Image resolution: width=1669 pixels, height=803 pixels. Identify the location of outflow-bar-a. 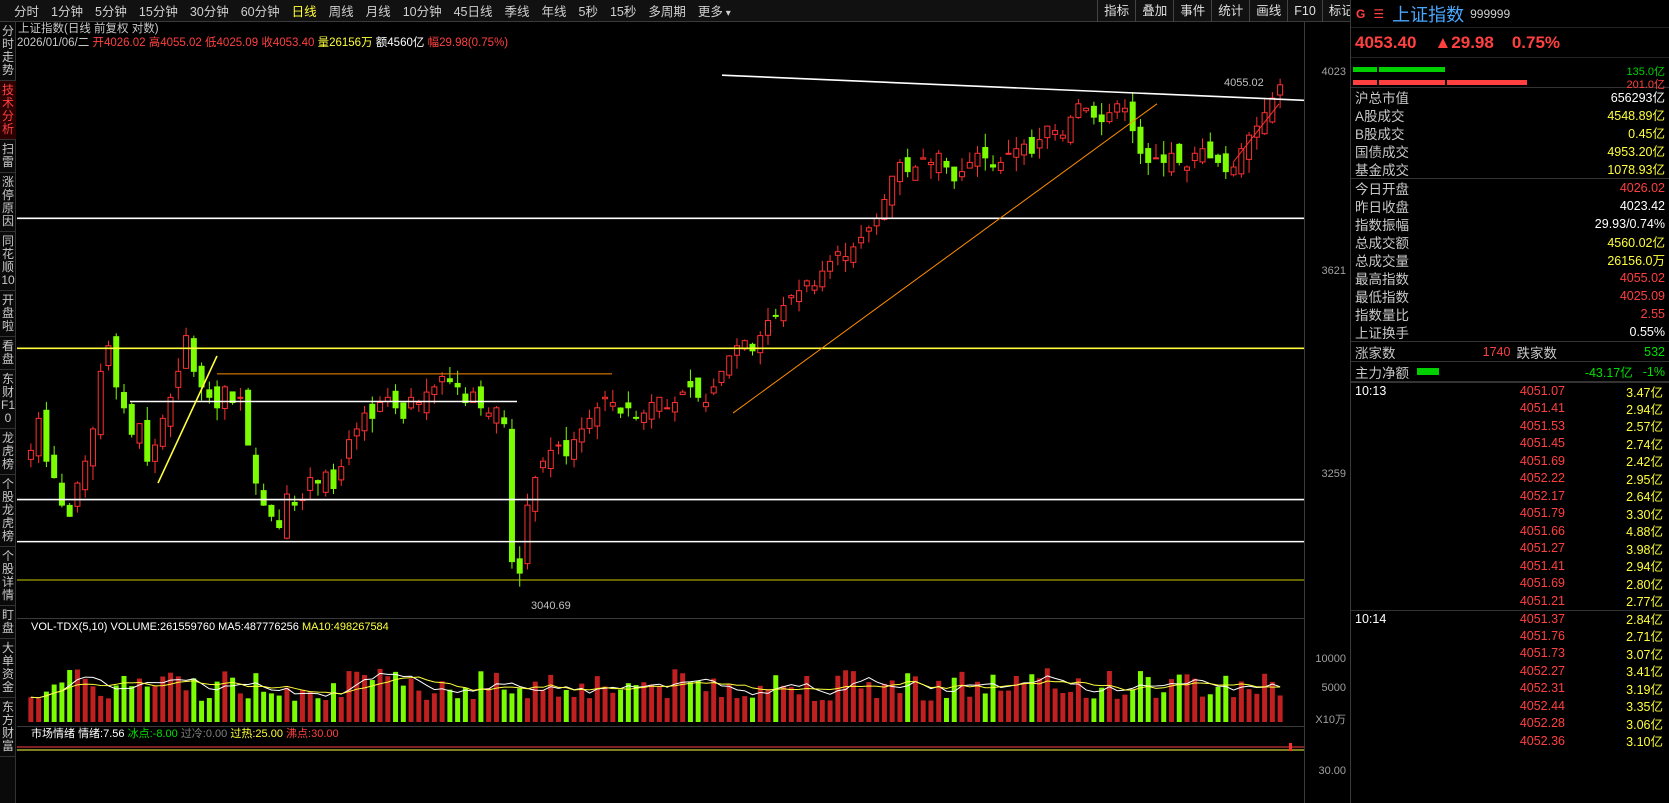
(1365, 82).